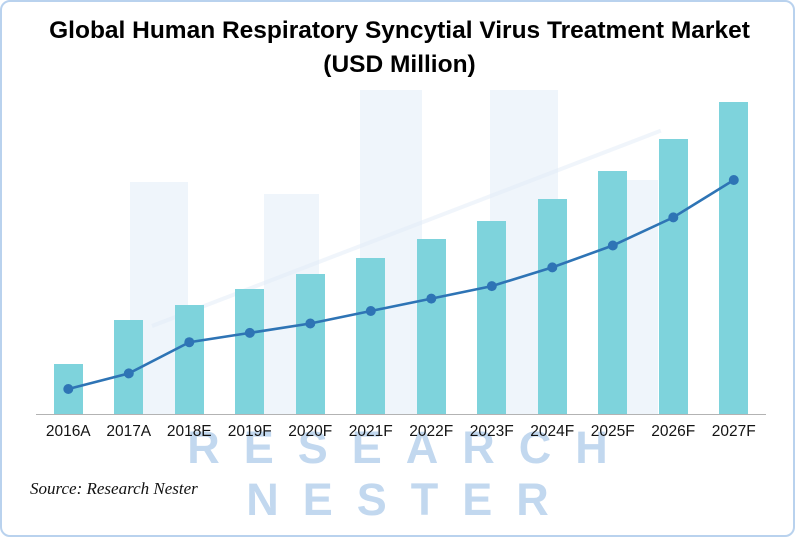 This screenshot has width=795, height=537. Describe the element at coordinates (409, 499) in the screenshot. I see `watermark-text-nester: NESTER` at that location.